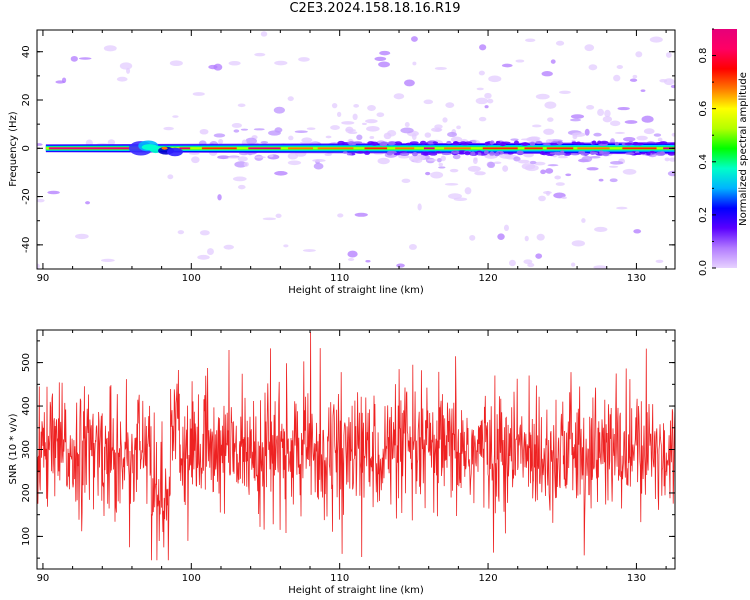  What do you see at coordinates (488, 578) in the screenshot?
I see `x-tick-label: 120` at bounding box center [488, 578].